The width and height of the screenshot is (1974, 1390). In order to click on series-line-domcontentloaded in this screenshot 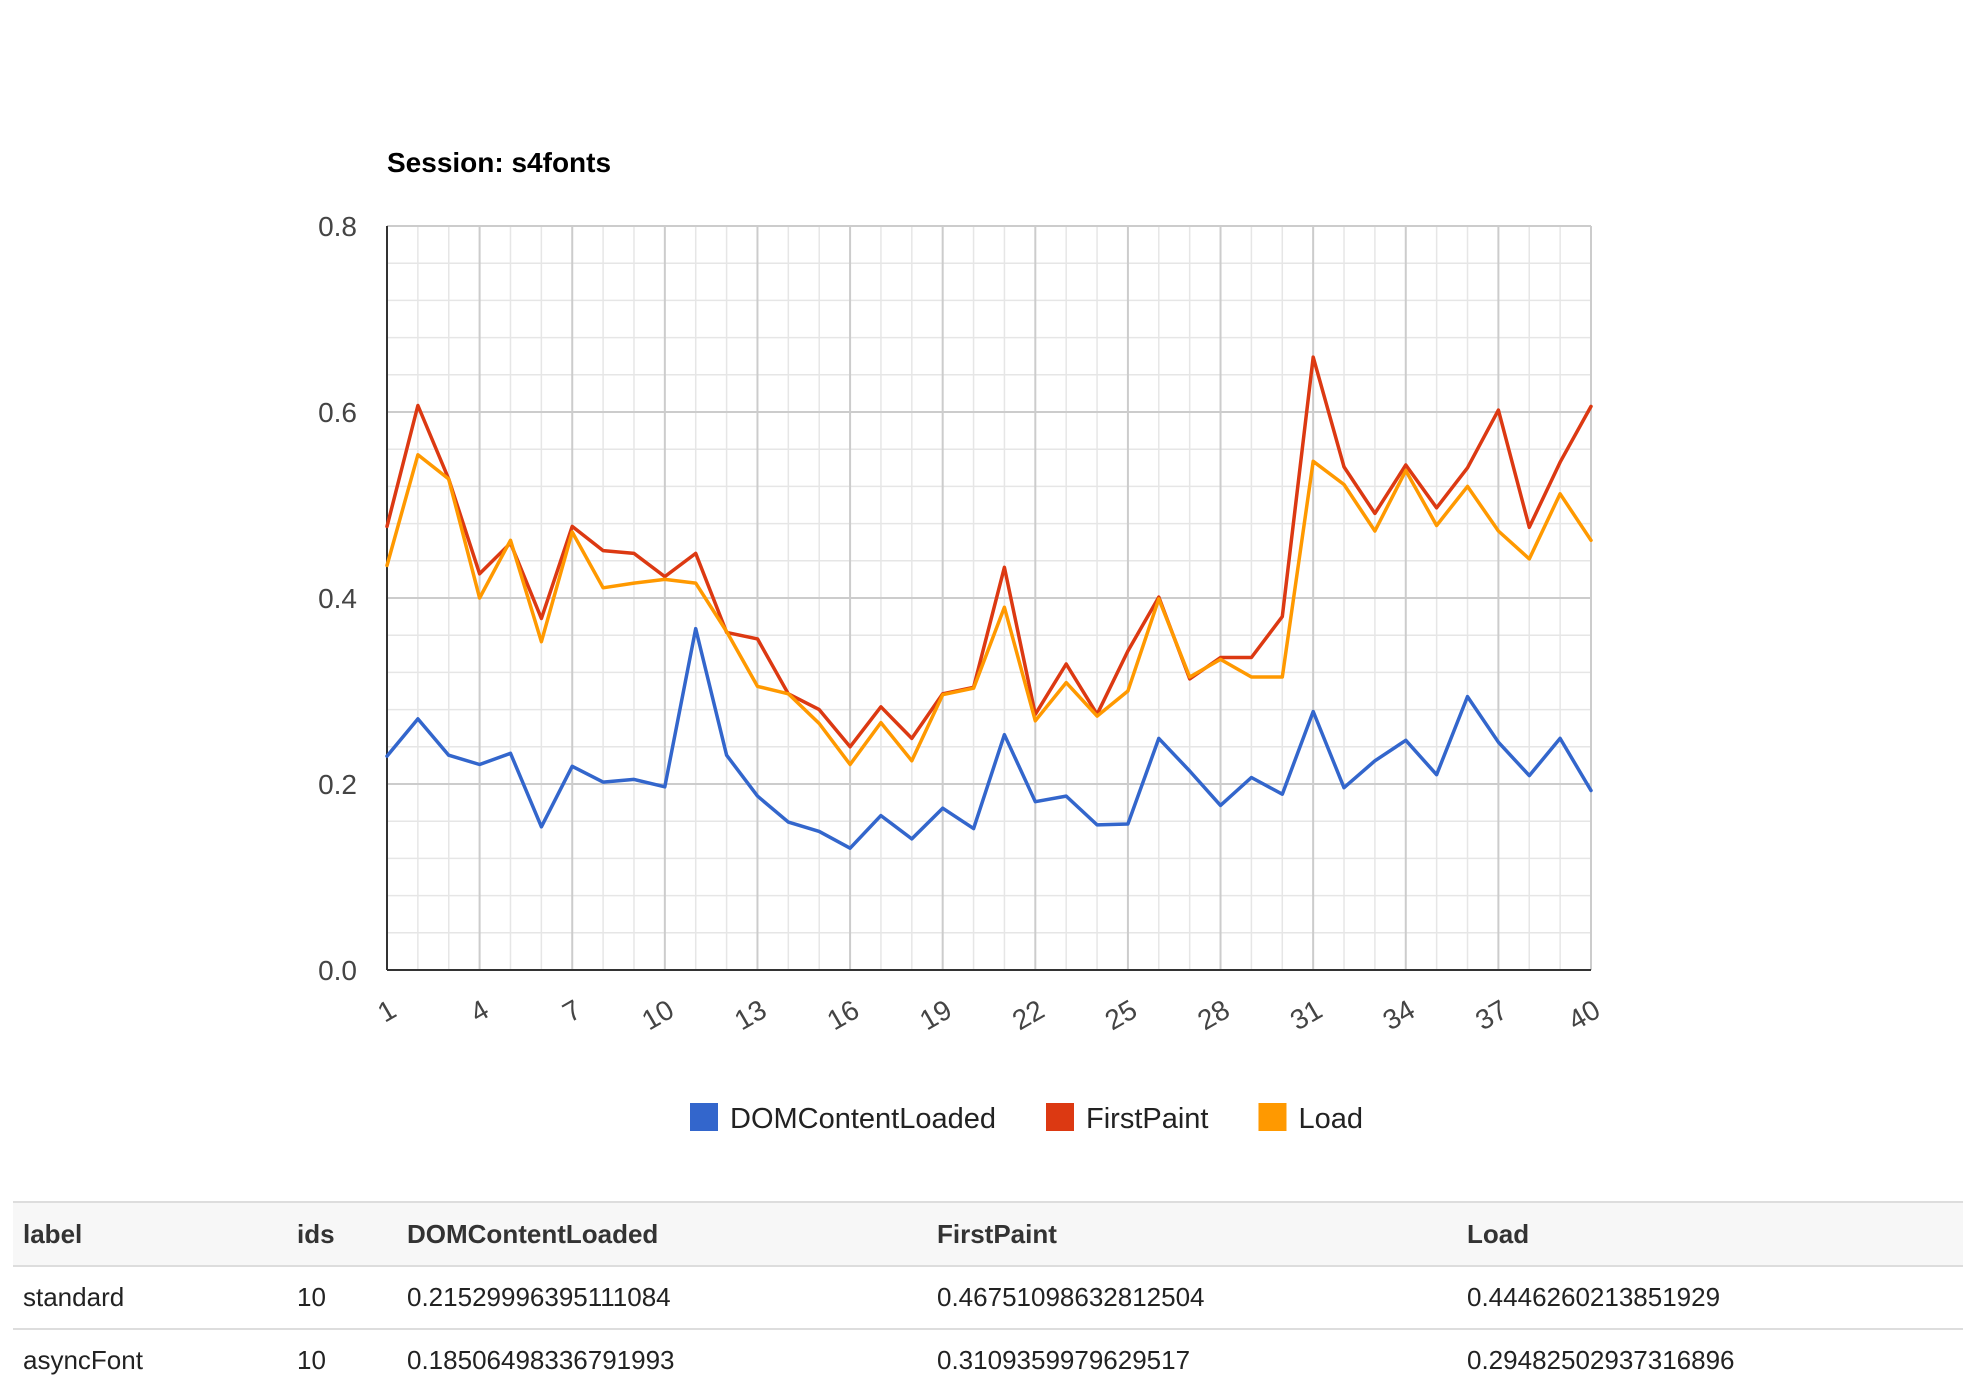, I will do `click(989, 738)`.